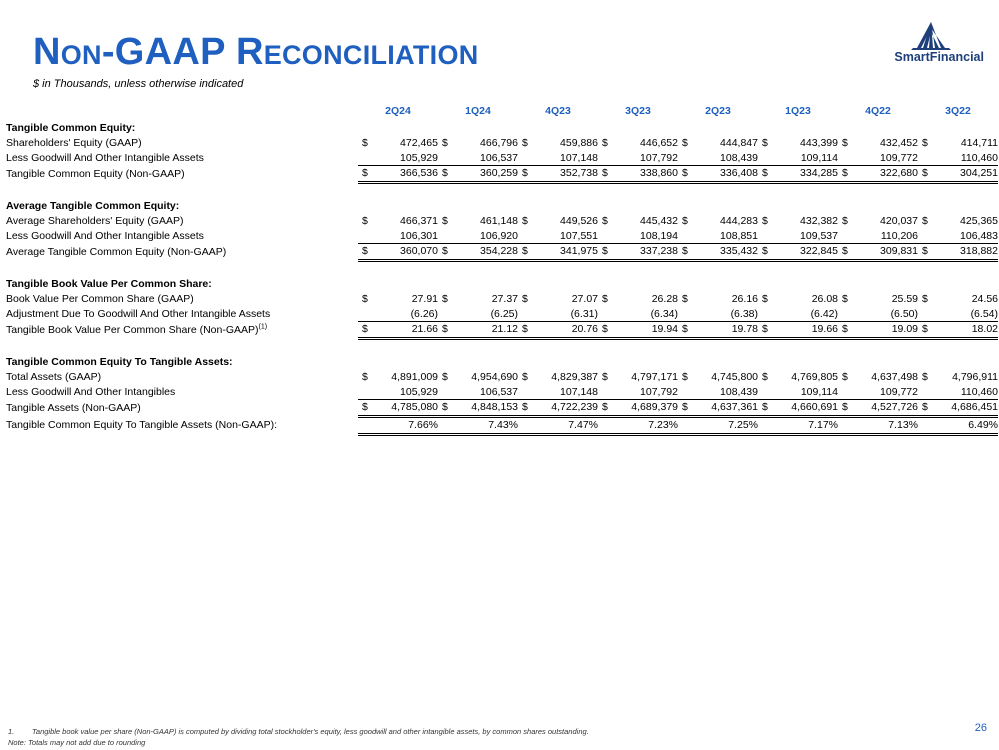 This screenshot has width=999, height=750. Describe the element at coordinates (398, 111) in the screenshot. I see `column-header: 2Q24` at that location.